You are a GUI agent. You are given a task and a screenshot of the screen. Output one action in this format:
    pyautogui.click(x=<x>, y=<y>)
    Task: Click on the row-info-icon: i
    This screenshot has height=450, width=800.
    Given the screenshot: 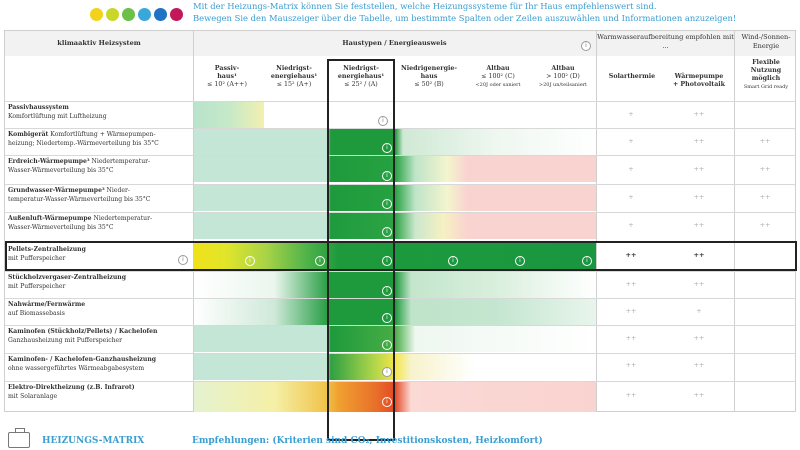 What is the action you would take?
    pyautogui.click(x=183, y=260)
    